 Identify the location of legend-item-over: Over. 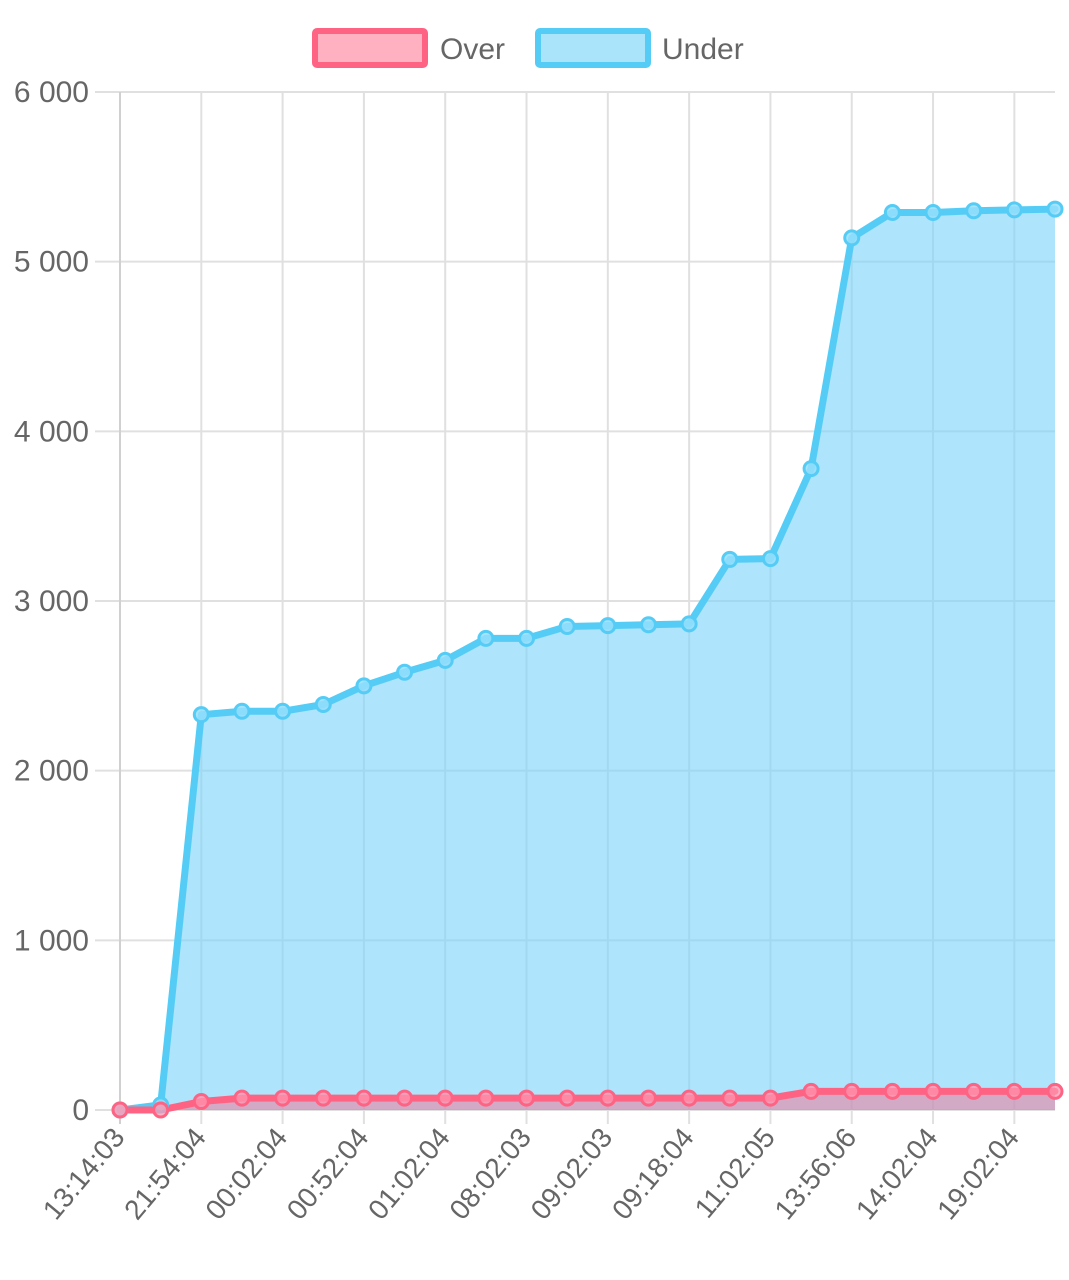
(408, 48).